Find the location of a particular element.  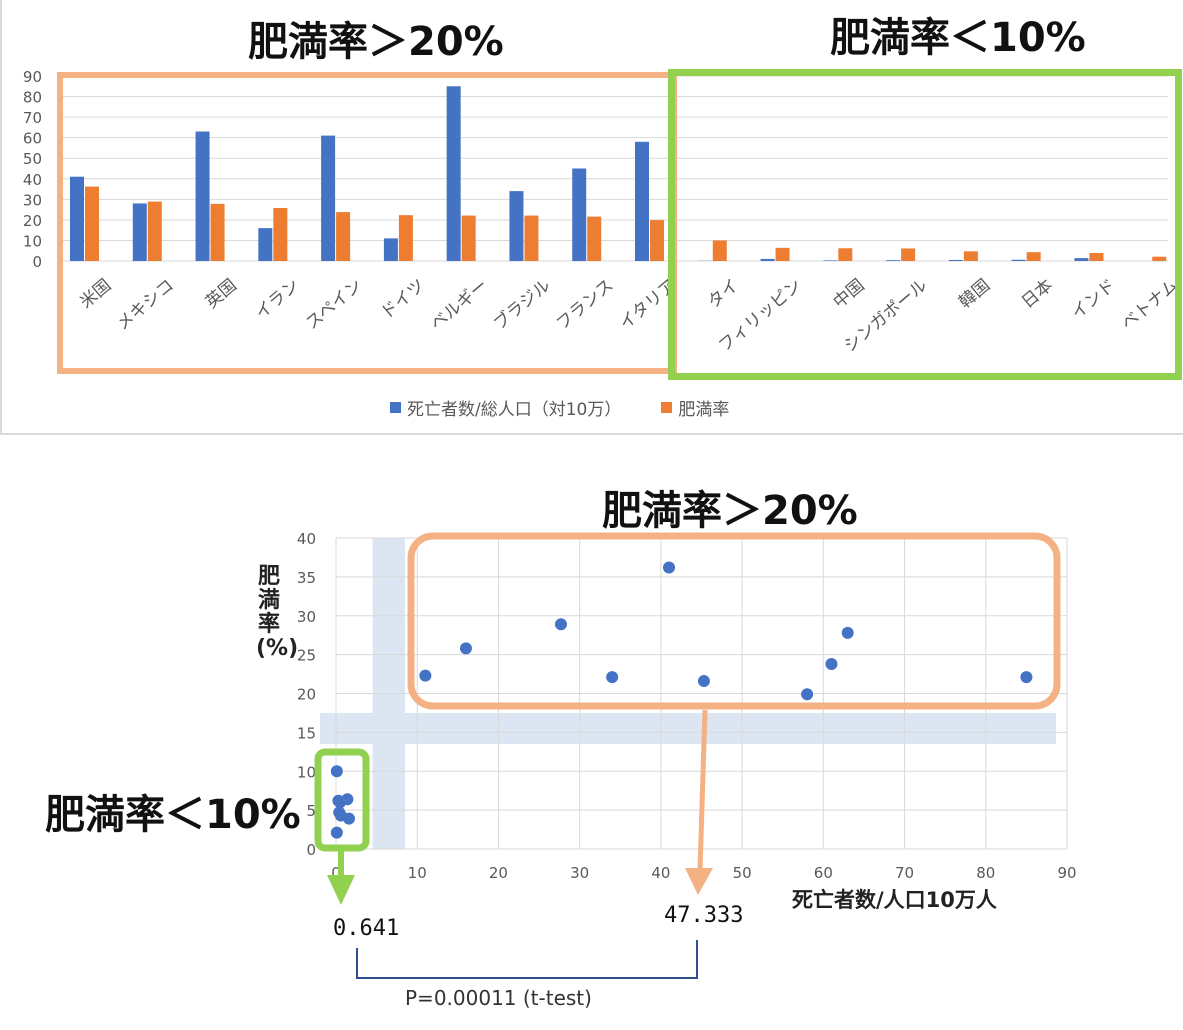

scatter-y-tick-label: 40 is located at coordinates (306, 539).